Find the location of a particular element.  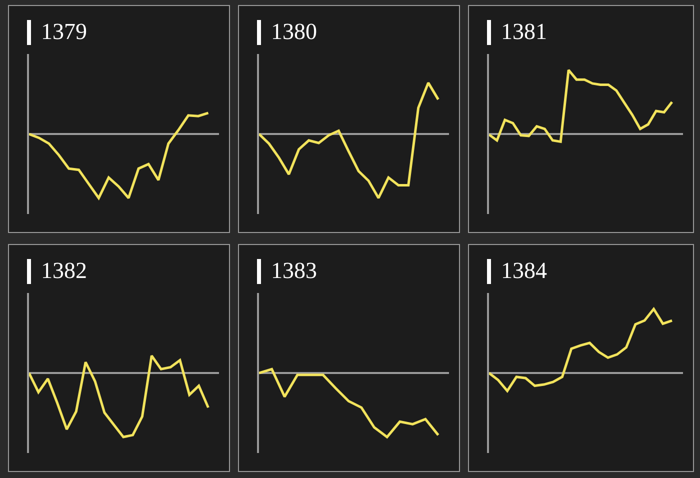

chart-title: 1379 is located at coordinates (64, 32).